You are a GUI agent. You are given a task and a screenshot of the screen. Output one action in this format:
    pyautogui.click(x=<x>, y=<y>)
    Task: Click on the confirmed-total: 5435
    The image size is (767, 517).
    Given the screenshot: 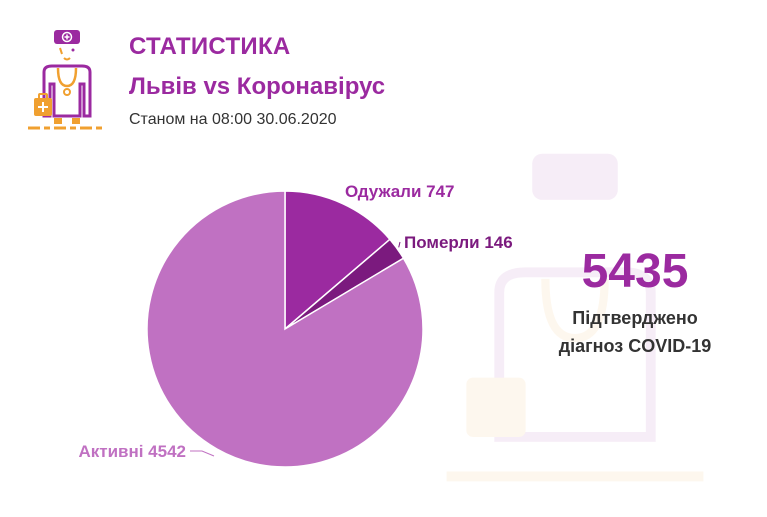 What is the action you would take?
    pyautogui.click(x=635, y=271)
    